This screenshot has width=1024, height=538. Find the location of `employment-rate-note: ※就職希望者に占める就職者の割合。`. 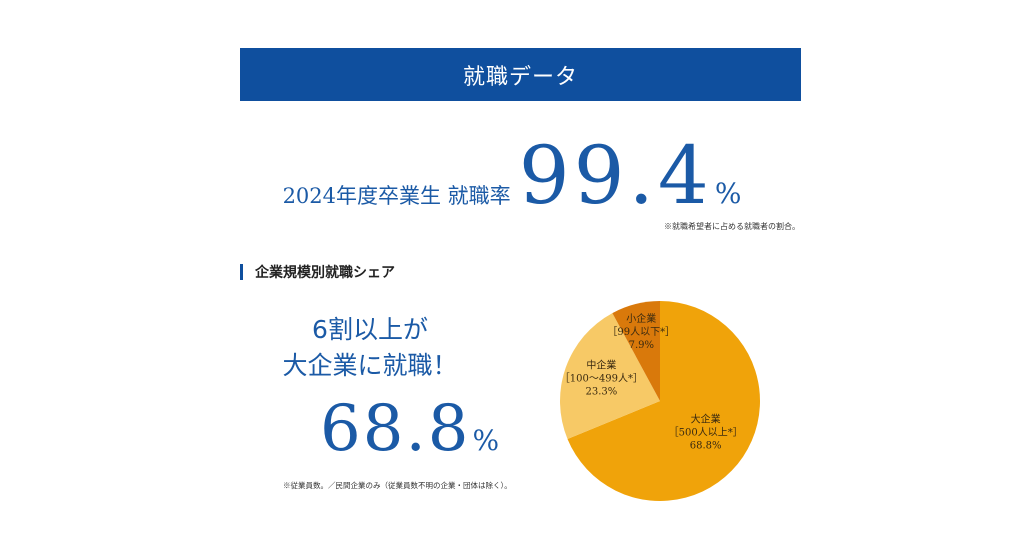

employment-rate-note: ※就職希望者に占める就職者の割合。 is located at coordinates (732, 226).